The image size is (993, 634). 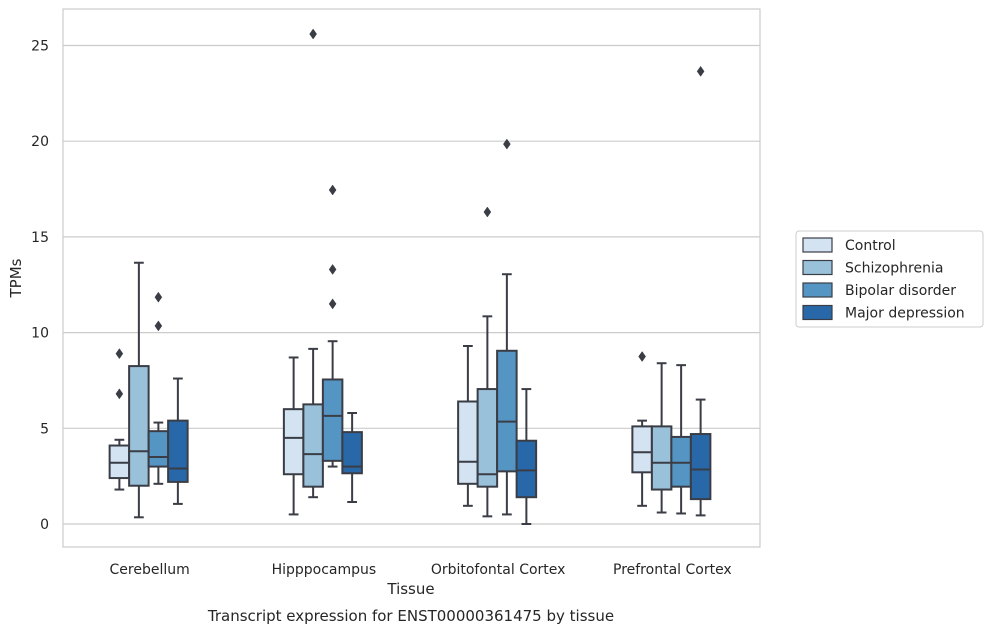 What do you see at coordinates (40, 286) in the screenshot?
I see `y-tick-labels: 0 5 10 15 20 25` at bounding box center [40, 286].